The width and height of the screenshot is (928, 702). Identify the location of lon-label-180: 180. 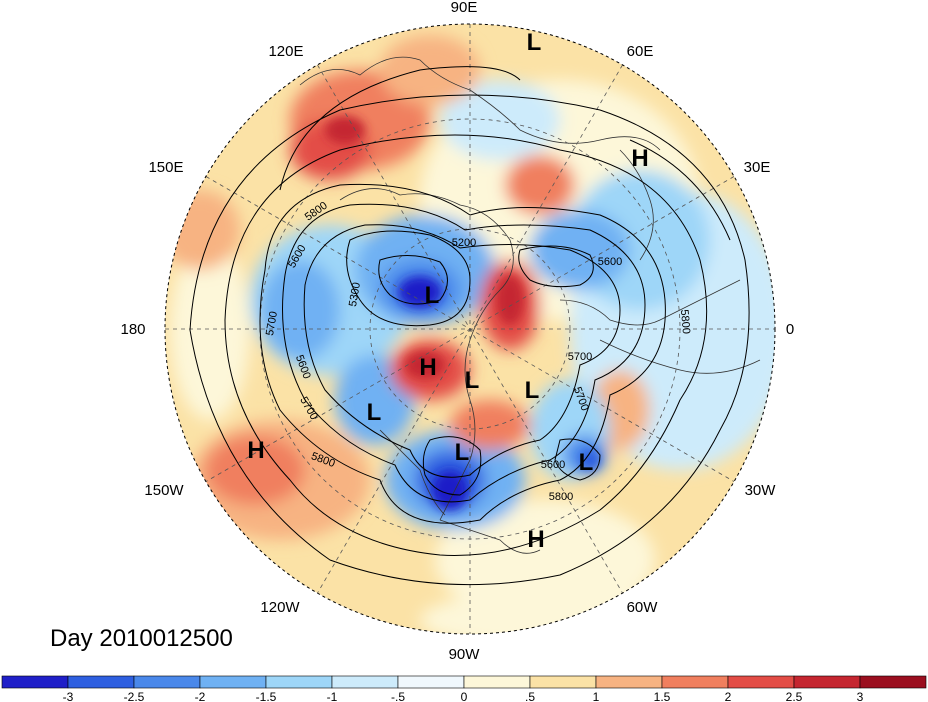
(132, 329).